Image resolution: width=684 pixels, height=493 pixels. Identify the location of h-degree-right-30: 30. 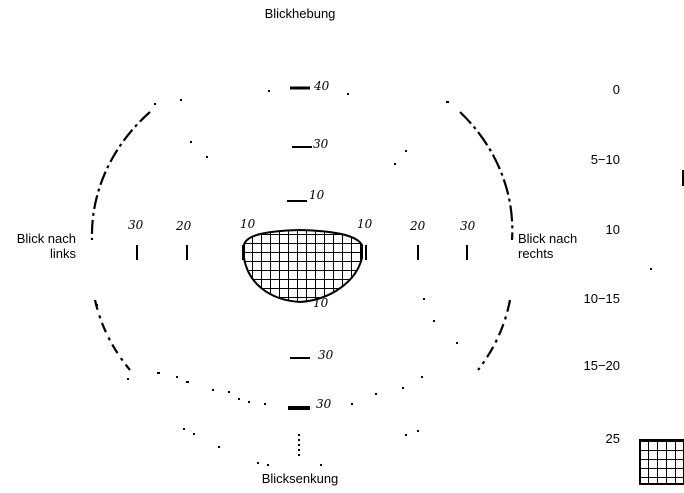
(468, 226).